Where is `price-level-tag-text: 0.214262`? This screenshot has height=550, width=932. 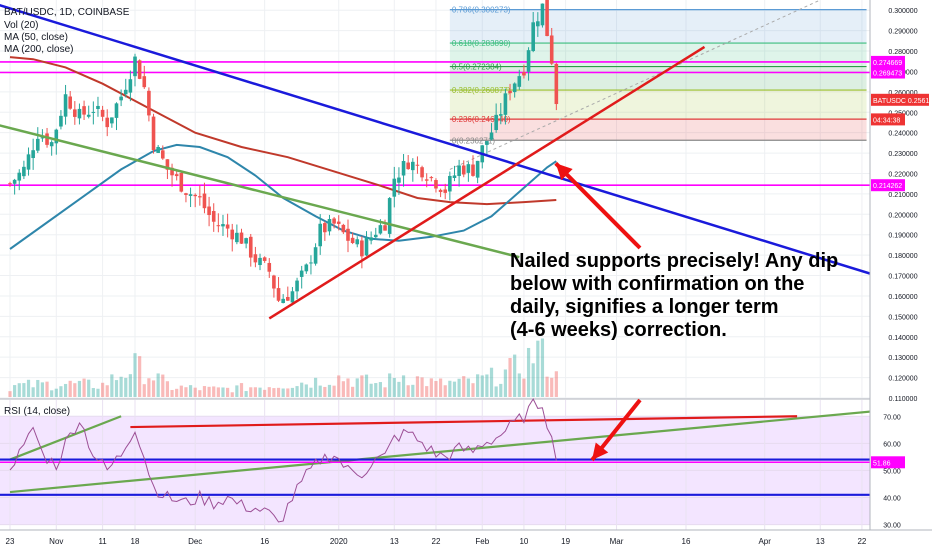
price-level-tag-text: 0.214262 is located at coordinates (887, 186).